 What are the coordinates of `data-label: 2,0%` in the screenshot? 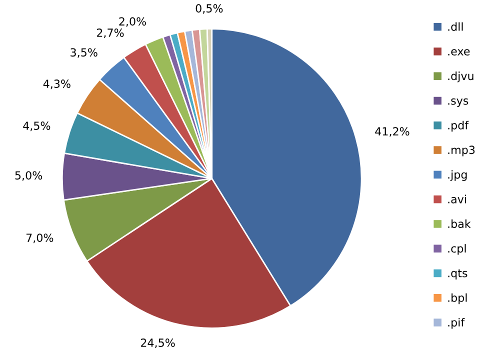 It's located at (132, 22).